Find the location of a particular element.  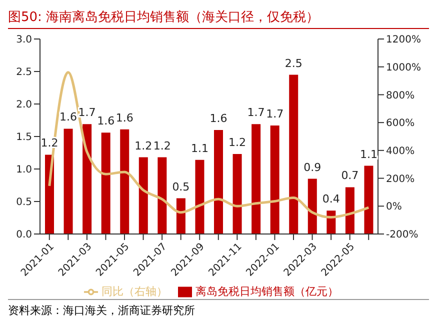

data-label: 0.9 is located at coordinates (313, 167).